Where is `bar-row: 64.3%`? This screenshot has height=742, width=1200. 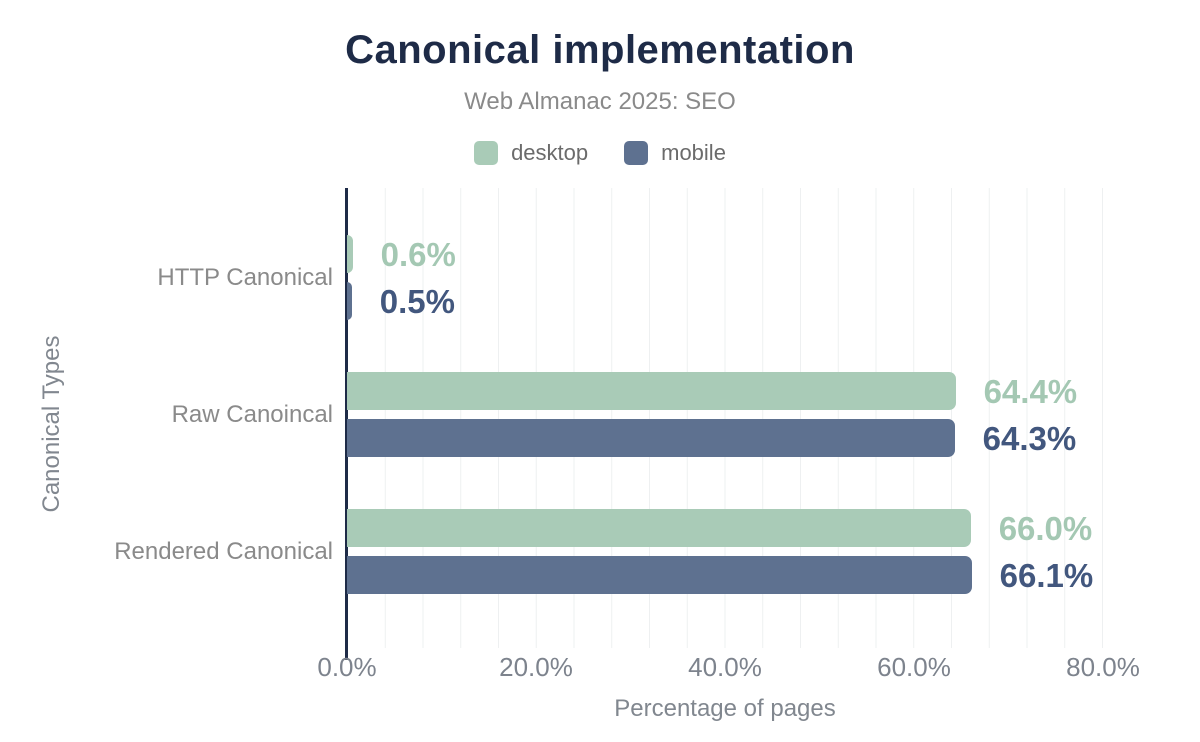 bar-row: 64.3% is located at coordinates (725, 438).